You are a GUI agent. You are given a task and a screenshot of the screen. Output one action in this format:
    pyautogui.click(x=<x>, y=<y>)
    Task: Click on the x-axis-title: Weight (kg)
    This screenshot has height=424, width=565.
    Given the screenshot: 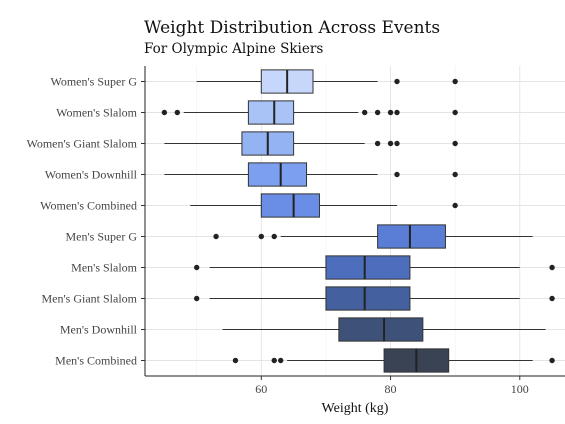 What is the action you would take?
    pyautogui.click(x=355, y=408)
    